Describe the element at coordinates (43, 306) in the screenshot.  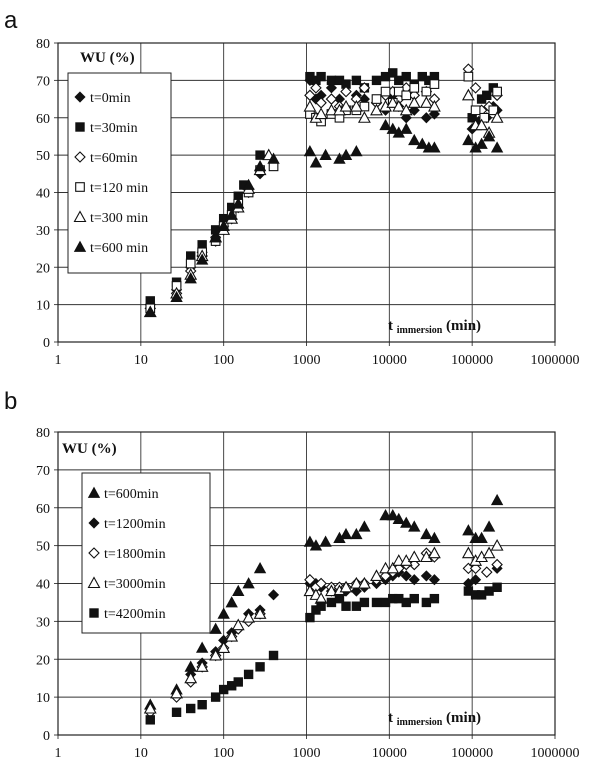
I see `y-tick-label: 10` at that location.